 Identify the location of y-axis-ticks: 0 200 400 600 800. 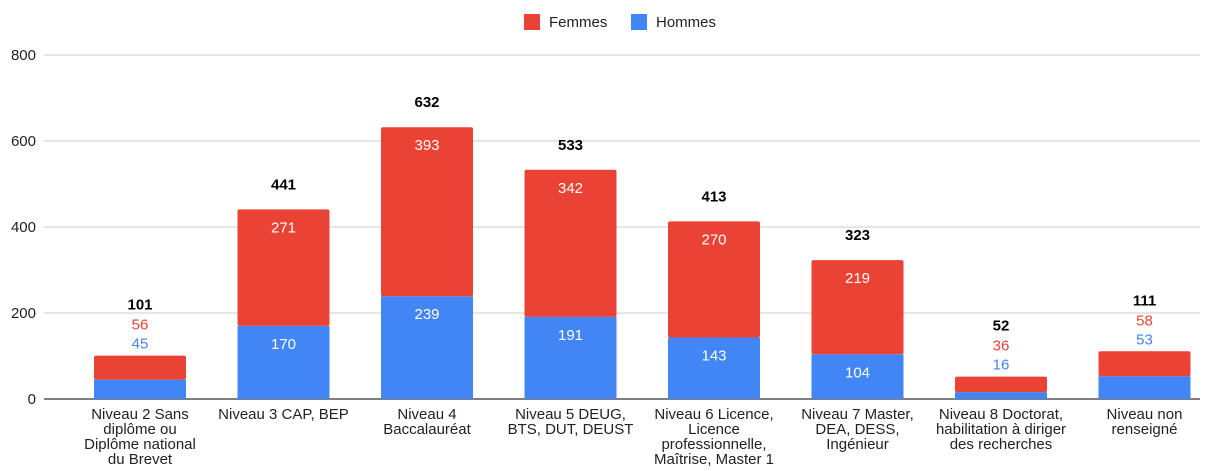
(23, 227).